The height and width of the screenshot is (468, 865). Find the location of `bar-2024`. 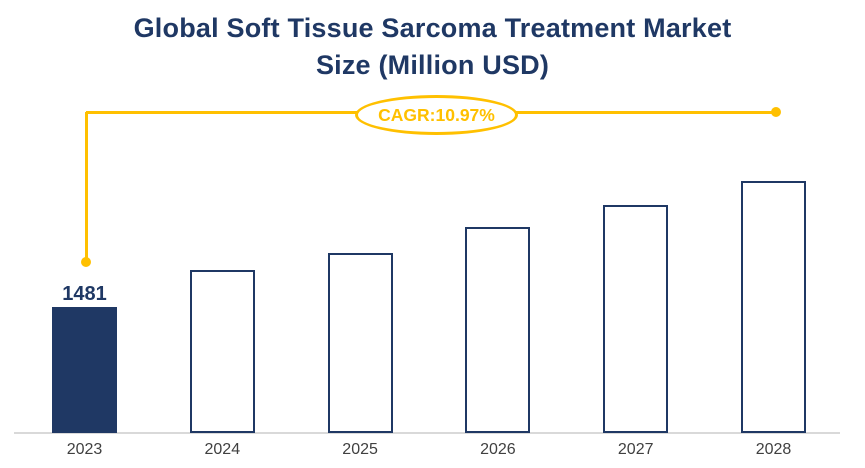

bar-2024 is located at coordinates (222, 351).